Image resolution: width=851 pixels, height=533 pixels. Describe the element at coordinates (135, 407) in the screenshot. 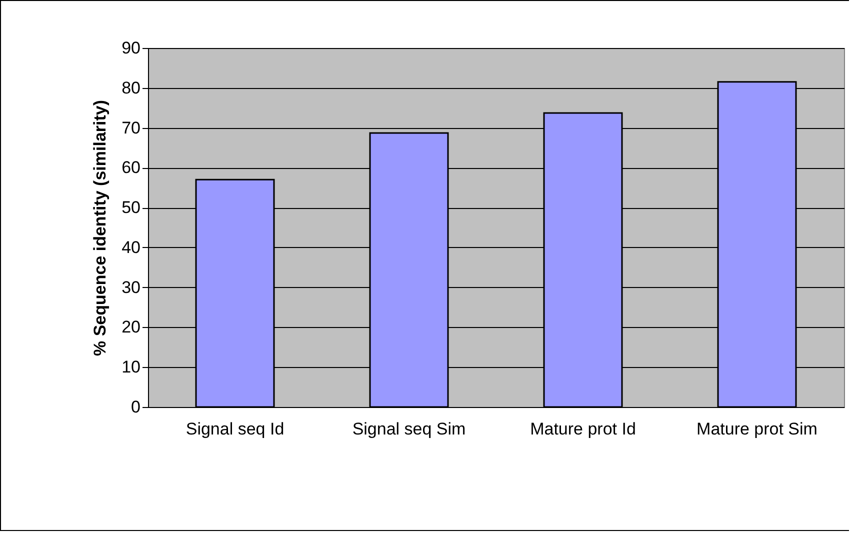

I see `y-tick-label: 0` at that location.